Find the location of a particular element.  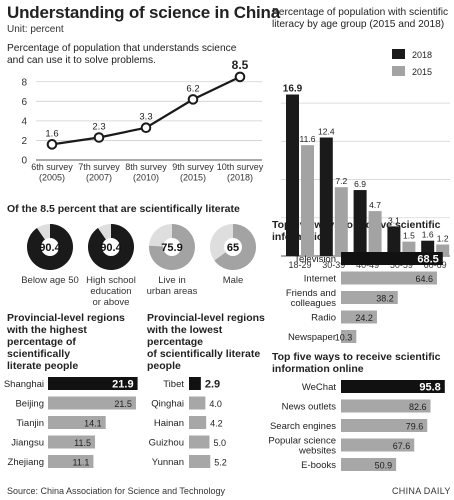

age-legend-label: 2015 is located at coordinates (422, 72).